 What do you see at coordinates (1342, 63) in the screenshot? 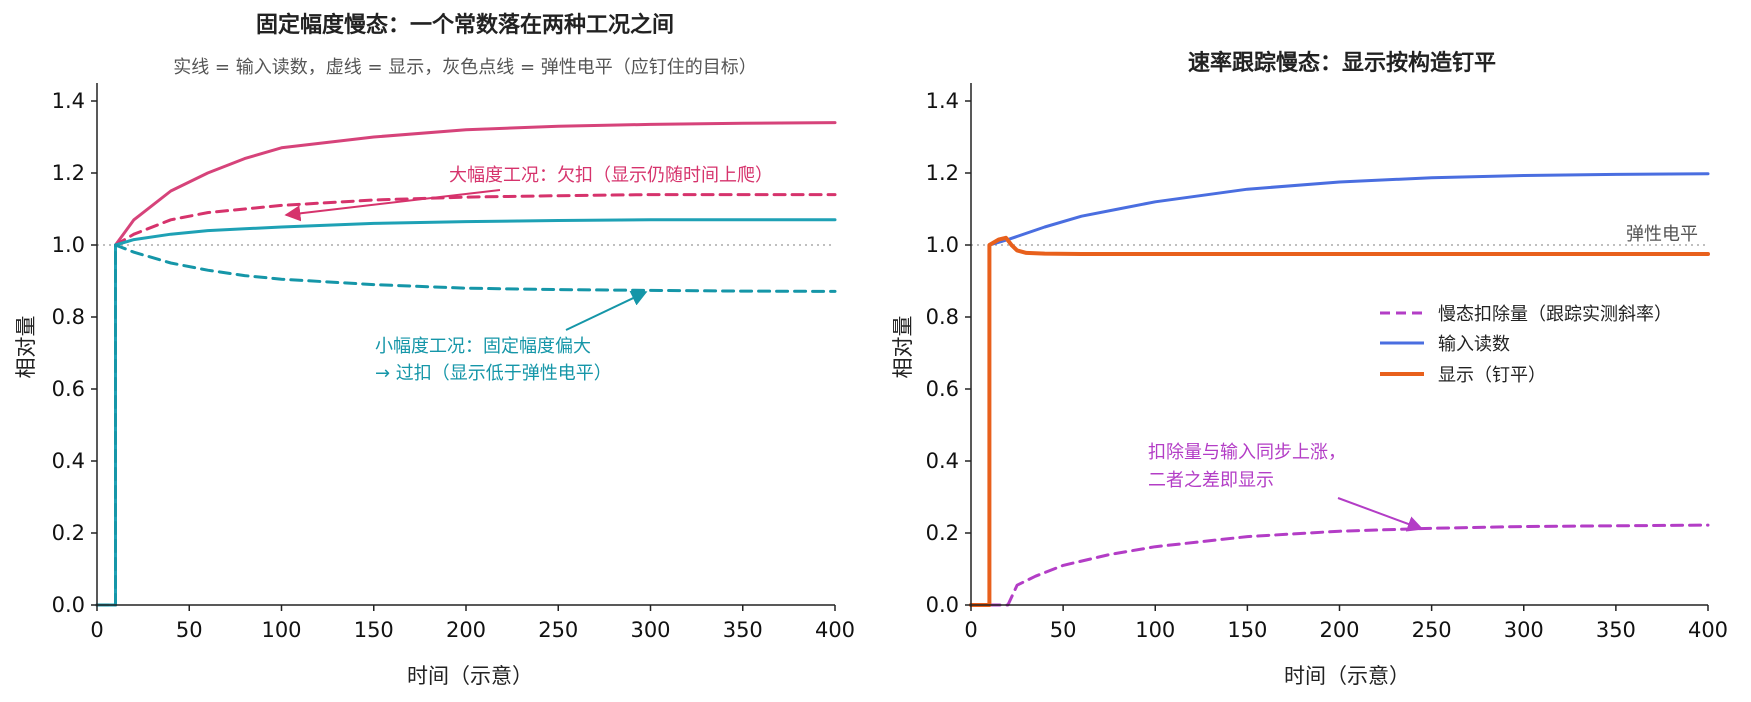
I see `chart-title: 速率跟踪慢态：显示按构造钉平` at bounding box center [1342, 63].